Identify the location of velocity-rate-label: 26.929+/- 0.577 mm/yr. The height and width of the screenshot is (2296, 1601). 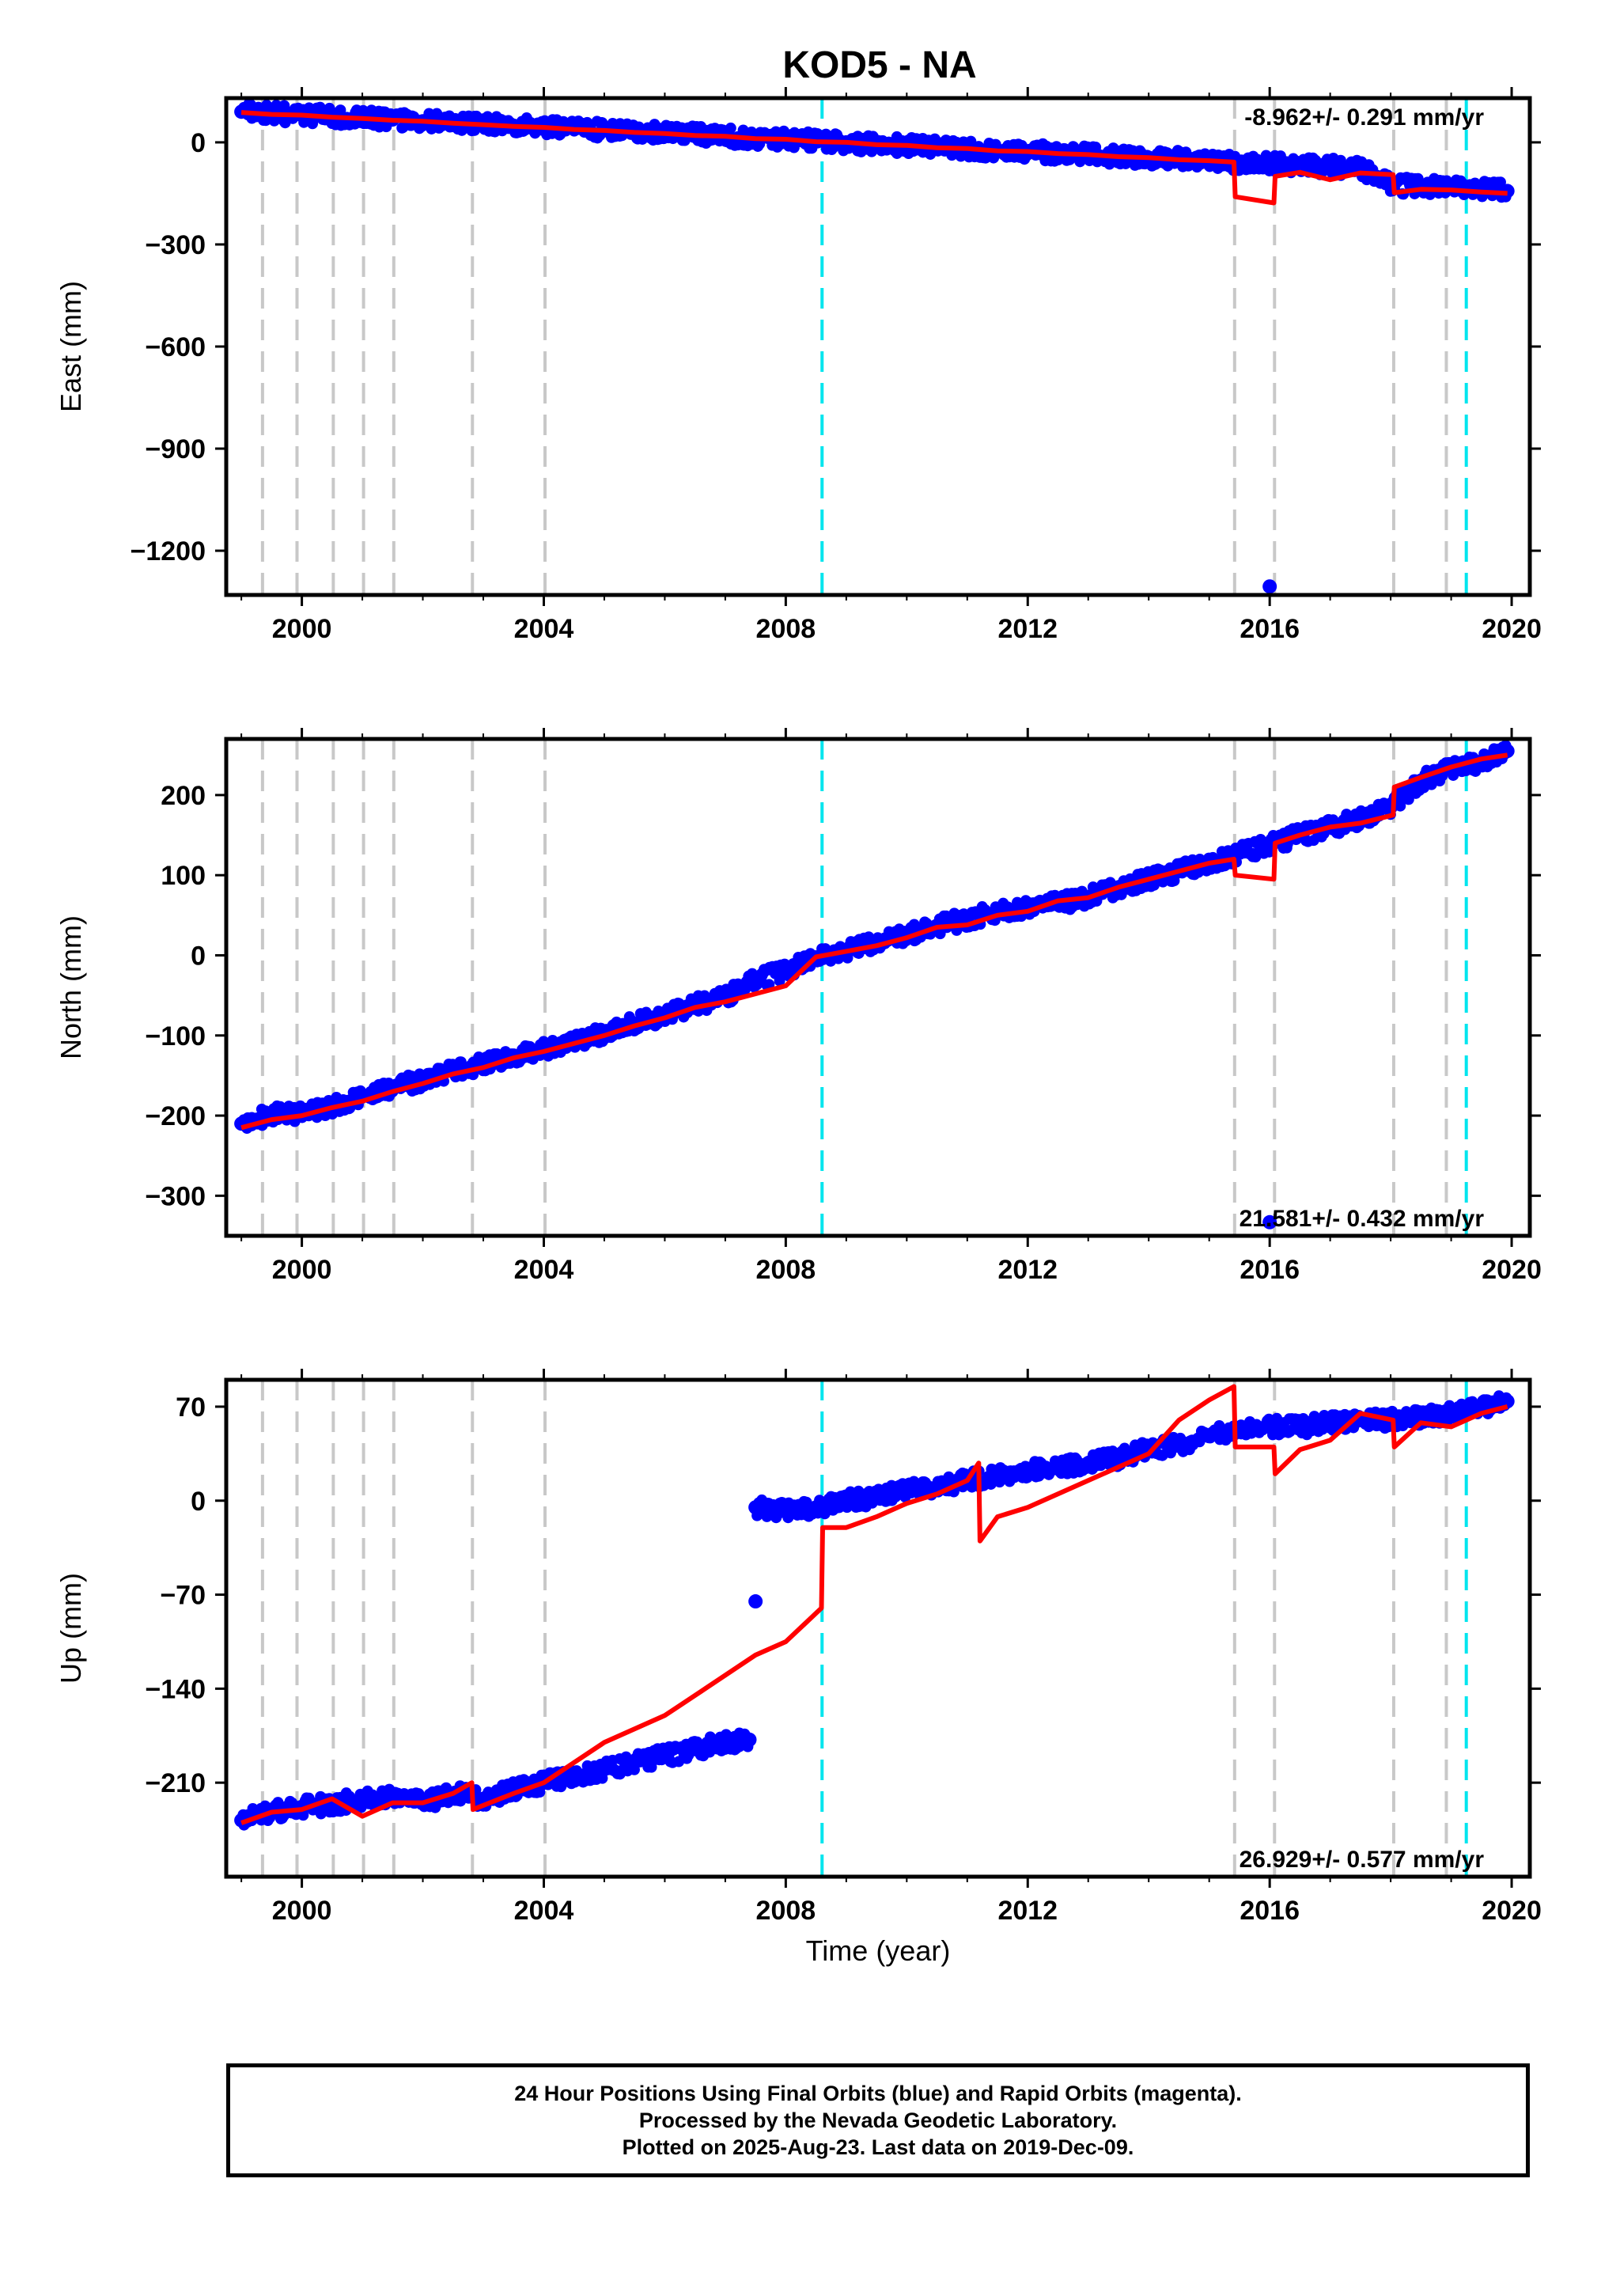
(1362, 1860).